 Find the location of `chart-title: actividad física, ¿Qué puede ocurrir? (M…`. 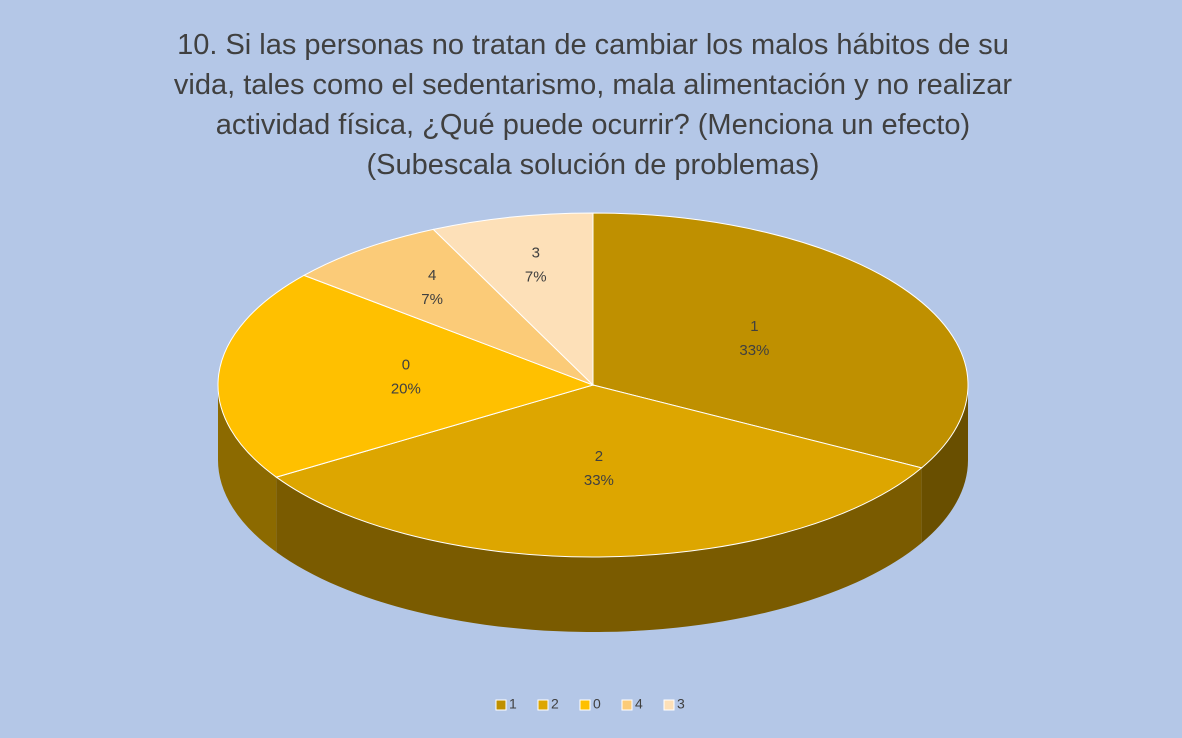

chart-title: actividad física, ¿Qué puede ocurrir? (M… is located at coordinates (593, 125).